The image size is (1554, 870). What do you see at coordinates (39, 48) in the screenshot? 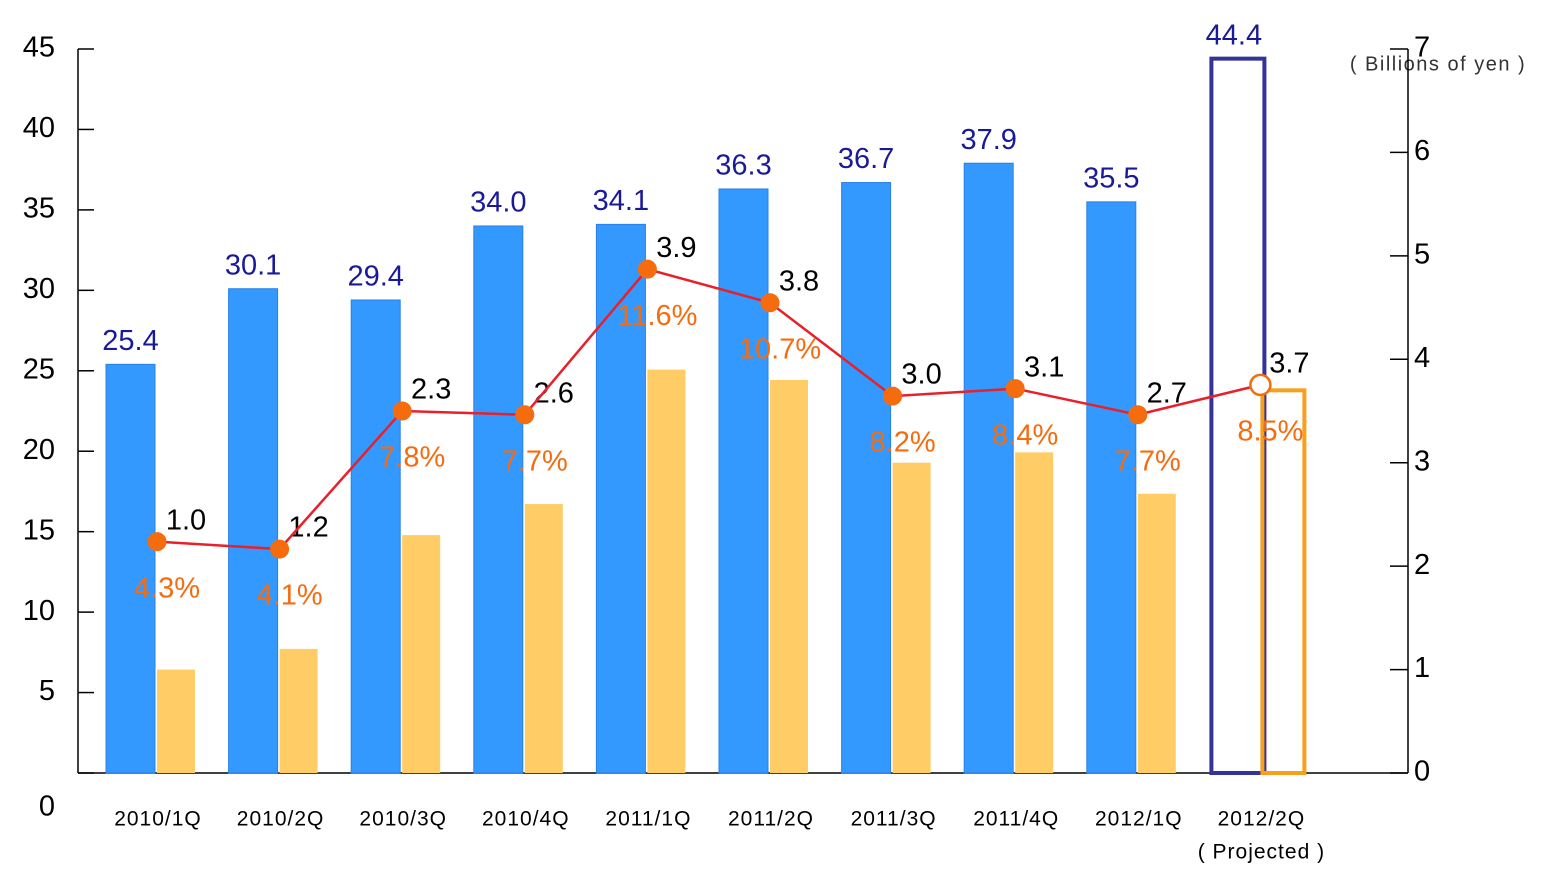
I see `y-tick-label: 45` at bounding box center [39, 48].